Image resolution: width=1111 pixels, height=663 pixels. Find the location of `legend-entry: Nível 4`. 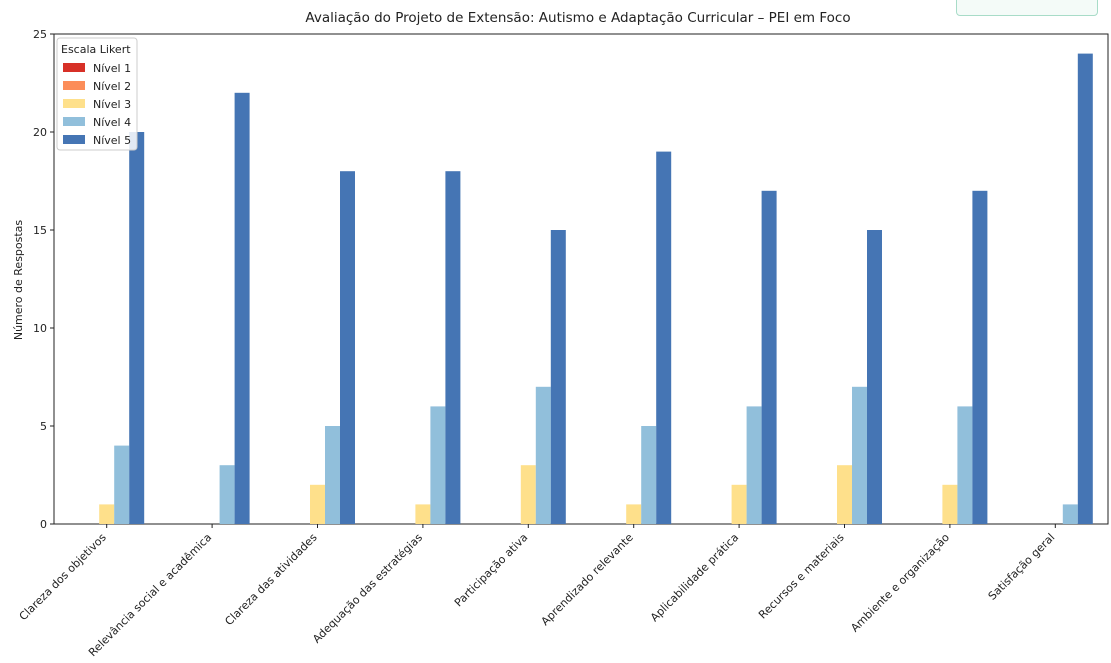

legend-entry: Nível 4 is located at coordinates (112, 122).